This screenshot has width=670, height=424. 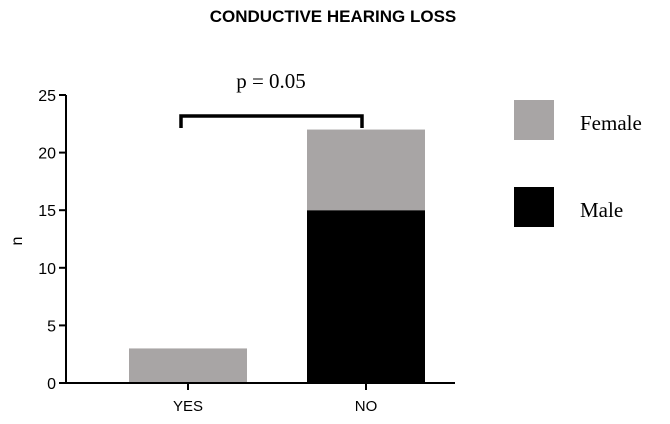 I want to click on legend-label-female: Female, so click(x=611, y=123).